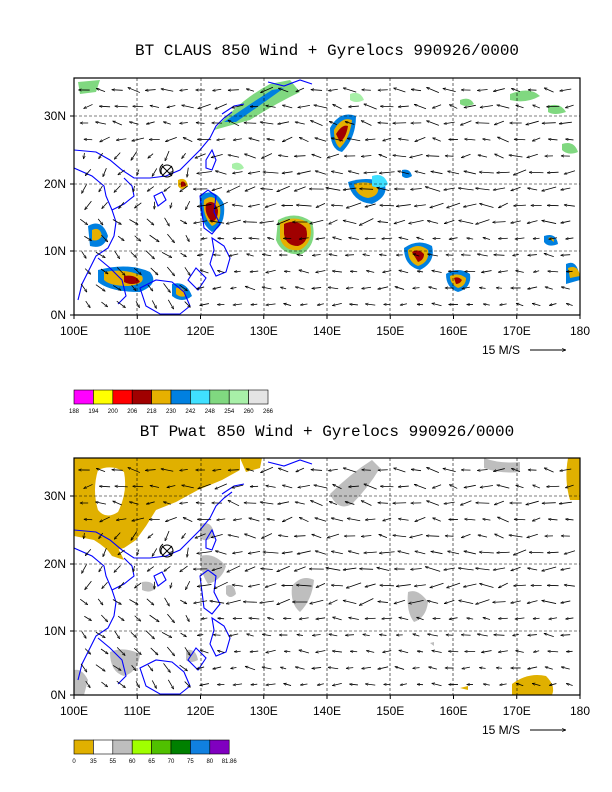 This screenshot has height=792, width=612. Describe the element at coordinates (160, 579) in the screenshot. I see `coast-hainan` at that location.